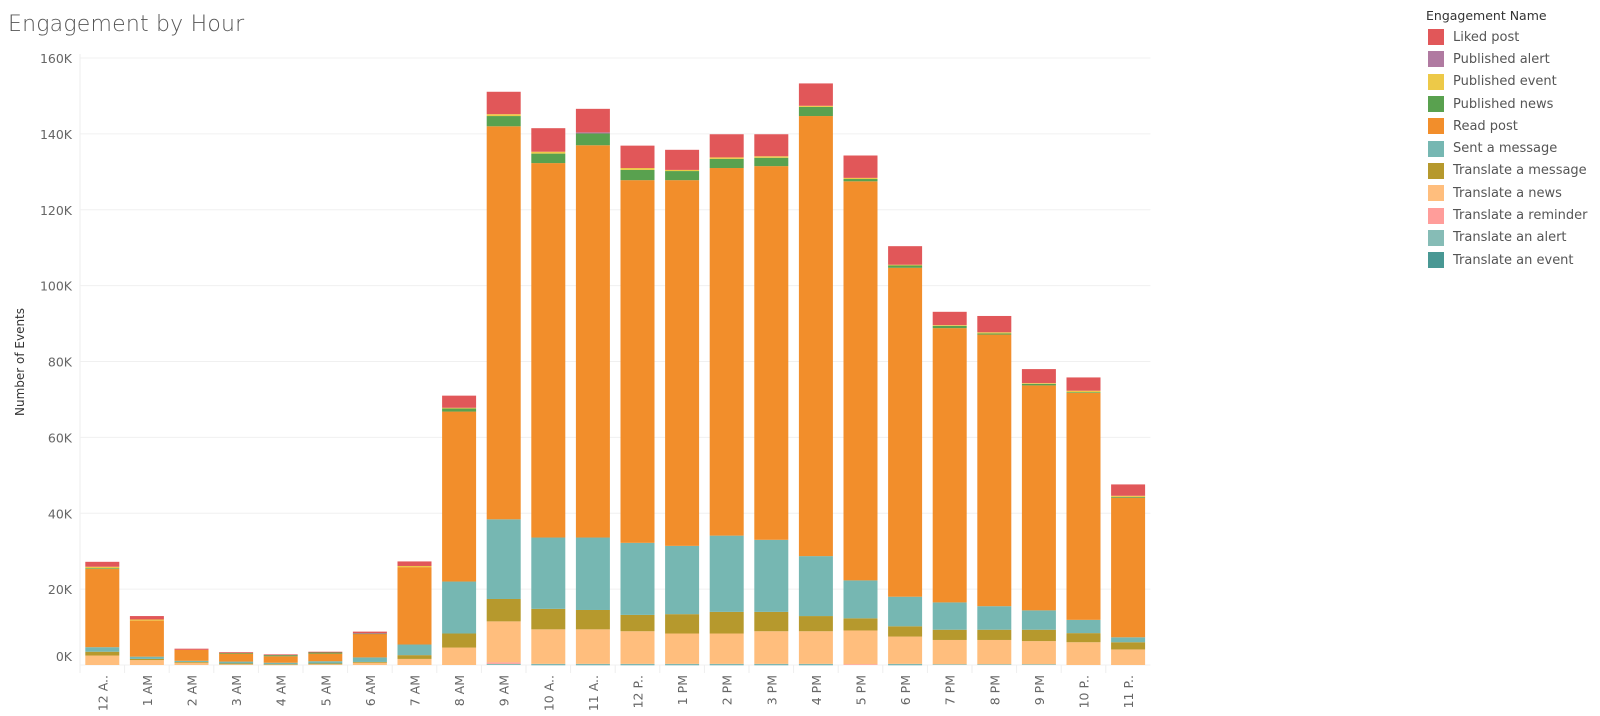  What do you see at coordinates (1506, 171) in the screenshot?
I see `legend-item: Translate a message` at bounding box center [1506, 171].